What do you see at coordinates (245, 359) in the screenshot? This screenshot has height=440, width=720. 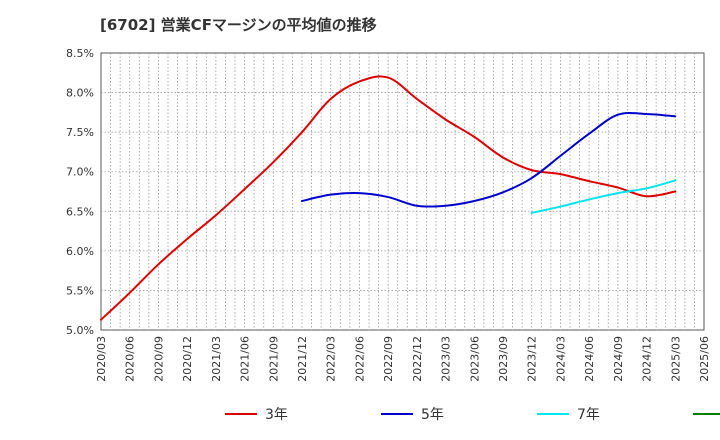 I see `x-tick-label: 2021/06` at bounding box center [245, 359].